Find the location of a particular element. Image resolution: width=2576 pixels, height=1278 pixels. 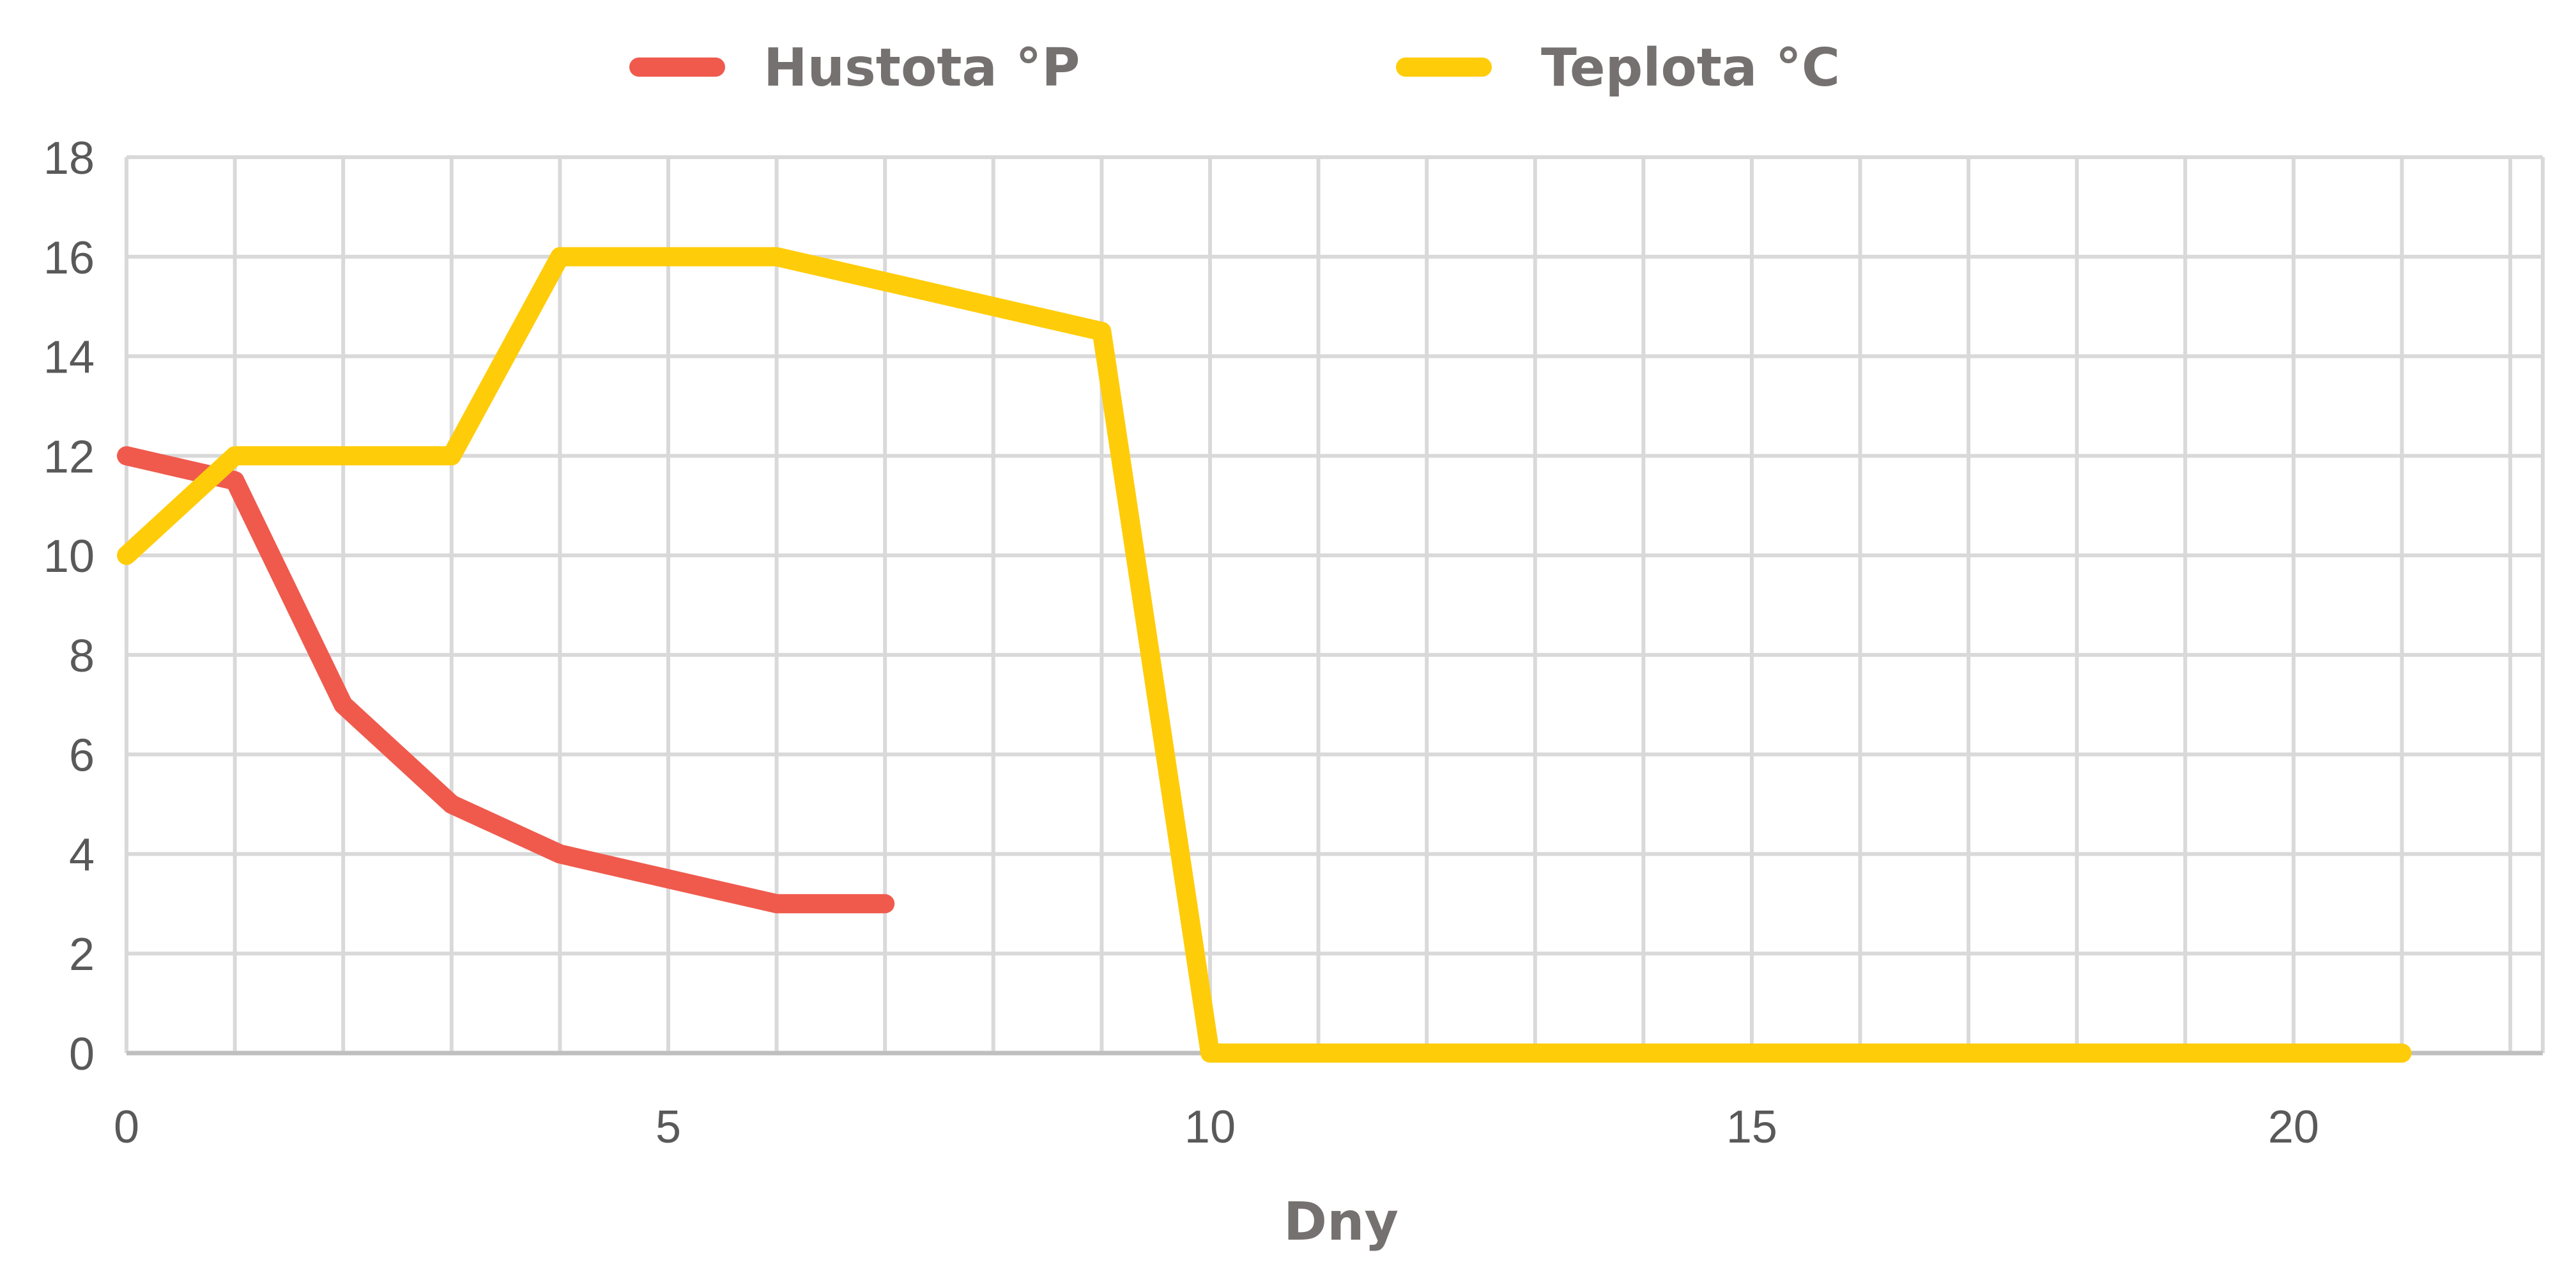

y-tick-label: 12 is located at coordinates (69, 456).